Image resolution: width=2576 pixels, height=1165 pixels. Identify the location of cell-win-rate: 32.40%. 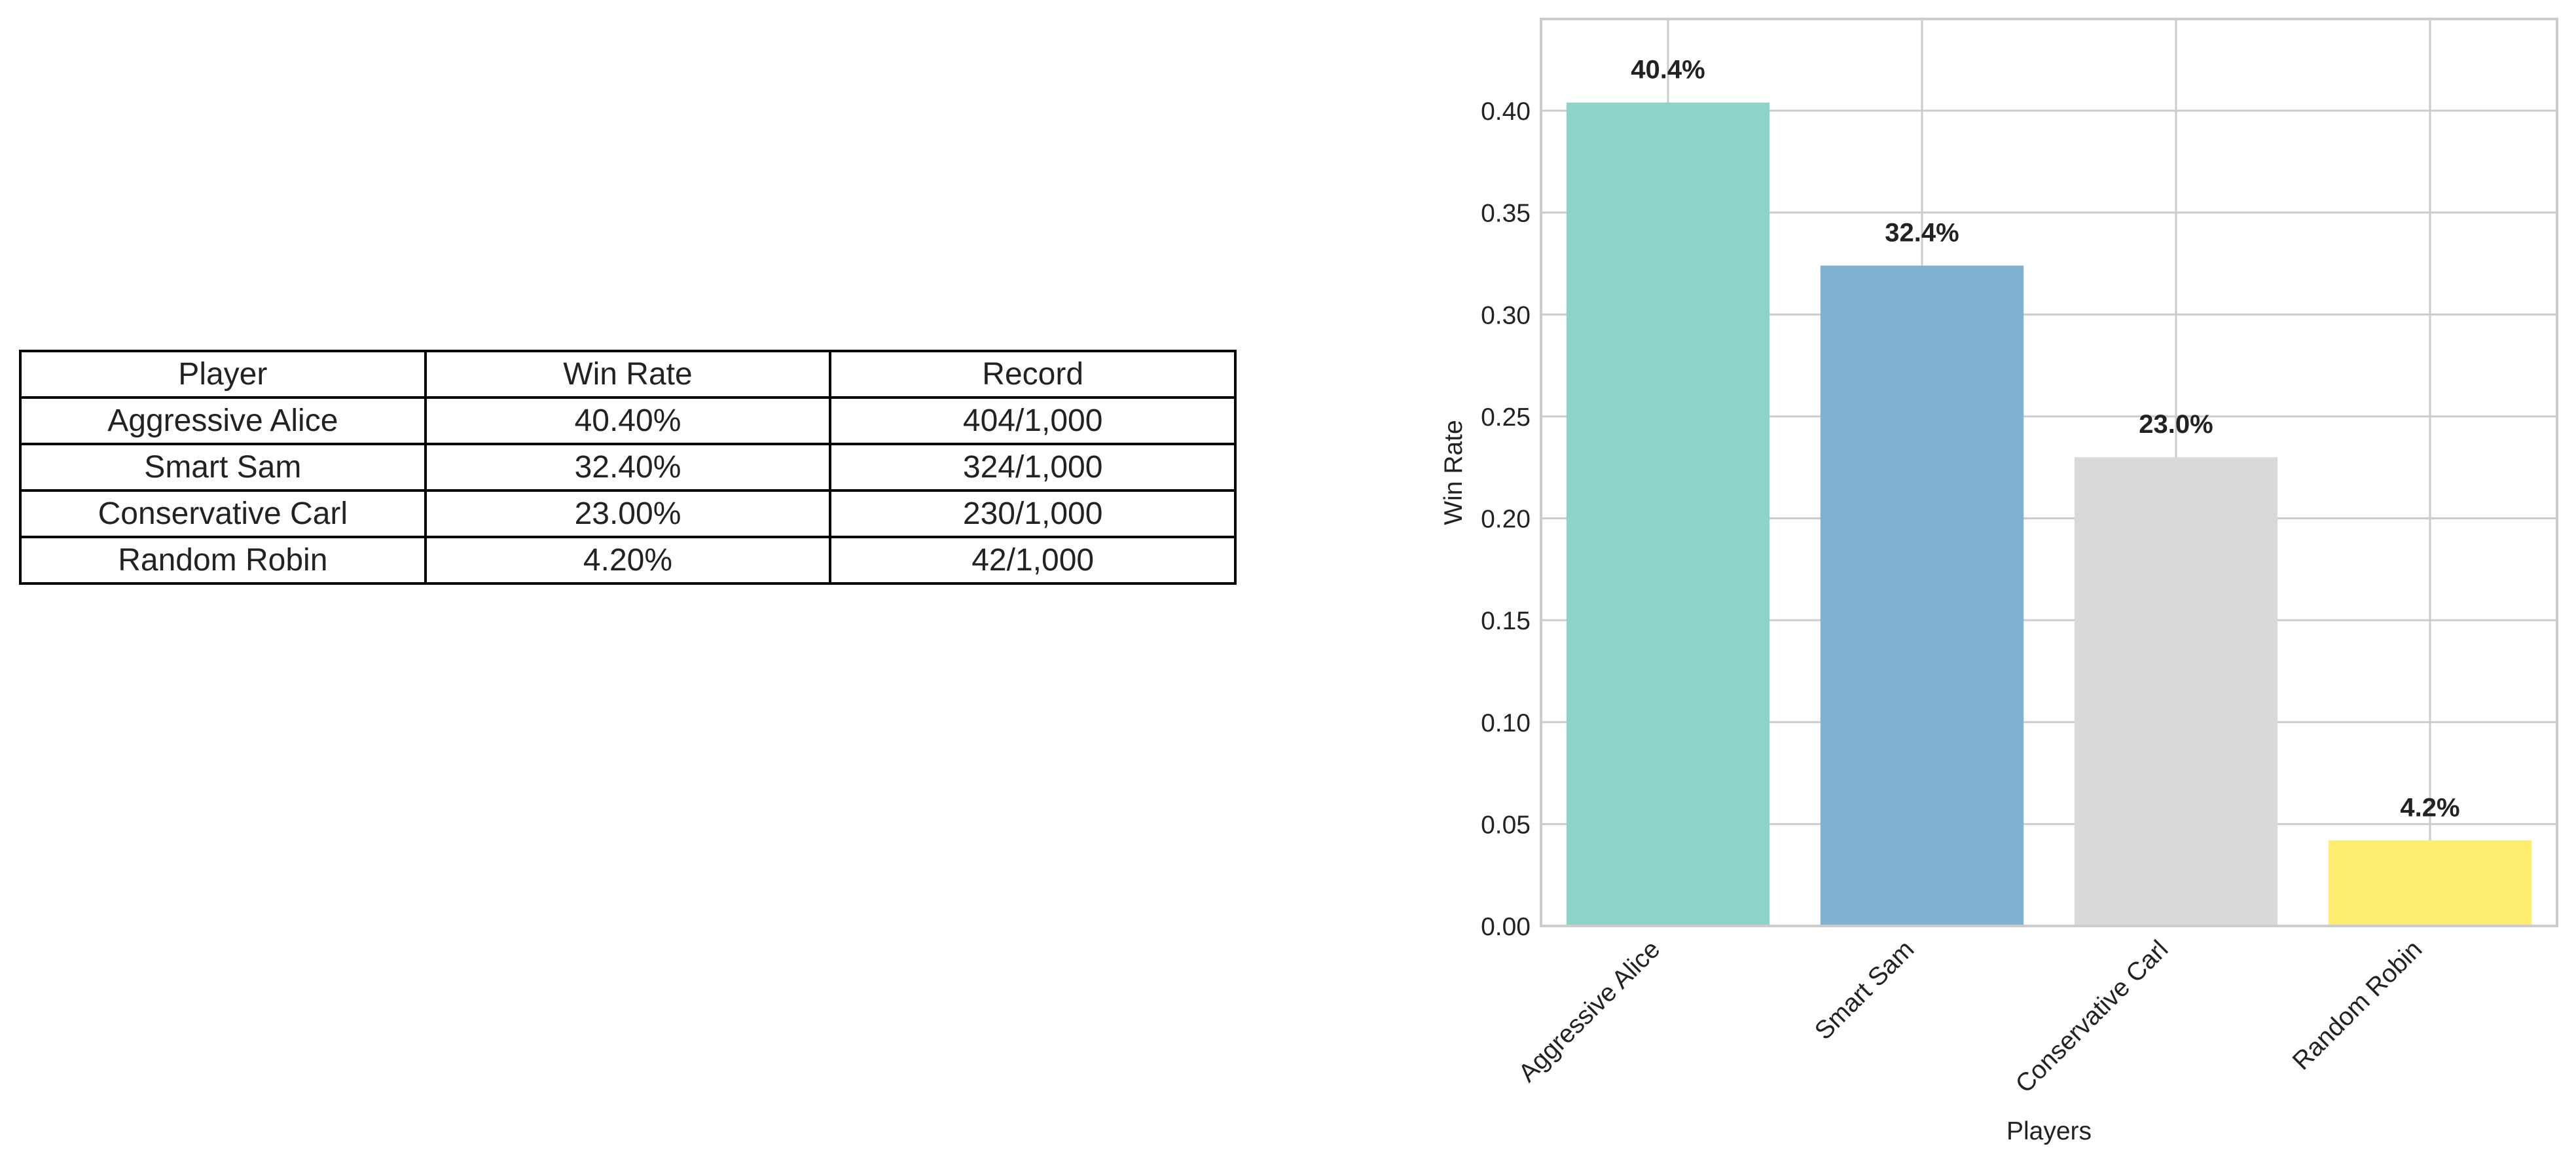
(628, 467).